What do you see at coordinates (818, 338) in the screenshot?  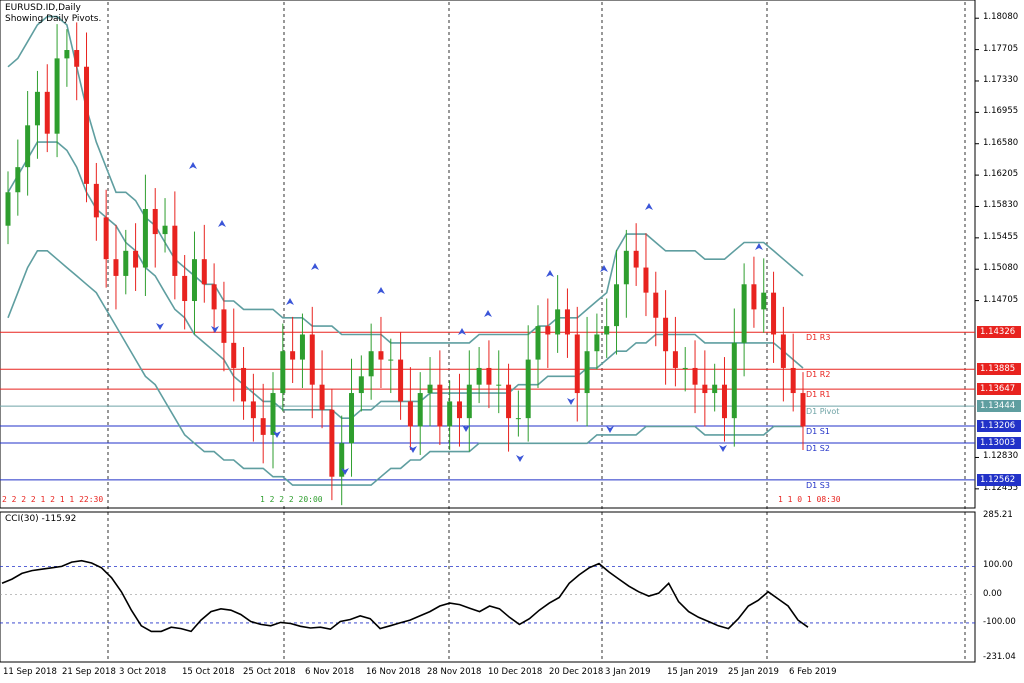 I see `pivot-label: D1 R3` at bounding box center [818, 338].